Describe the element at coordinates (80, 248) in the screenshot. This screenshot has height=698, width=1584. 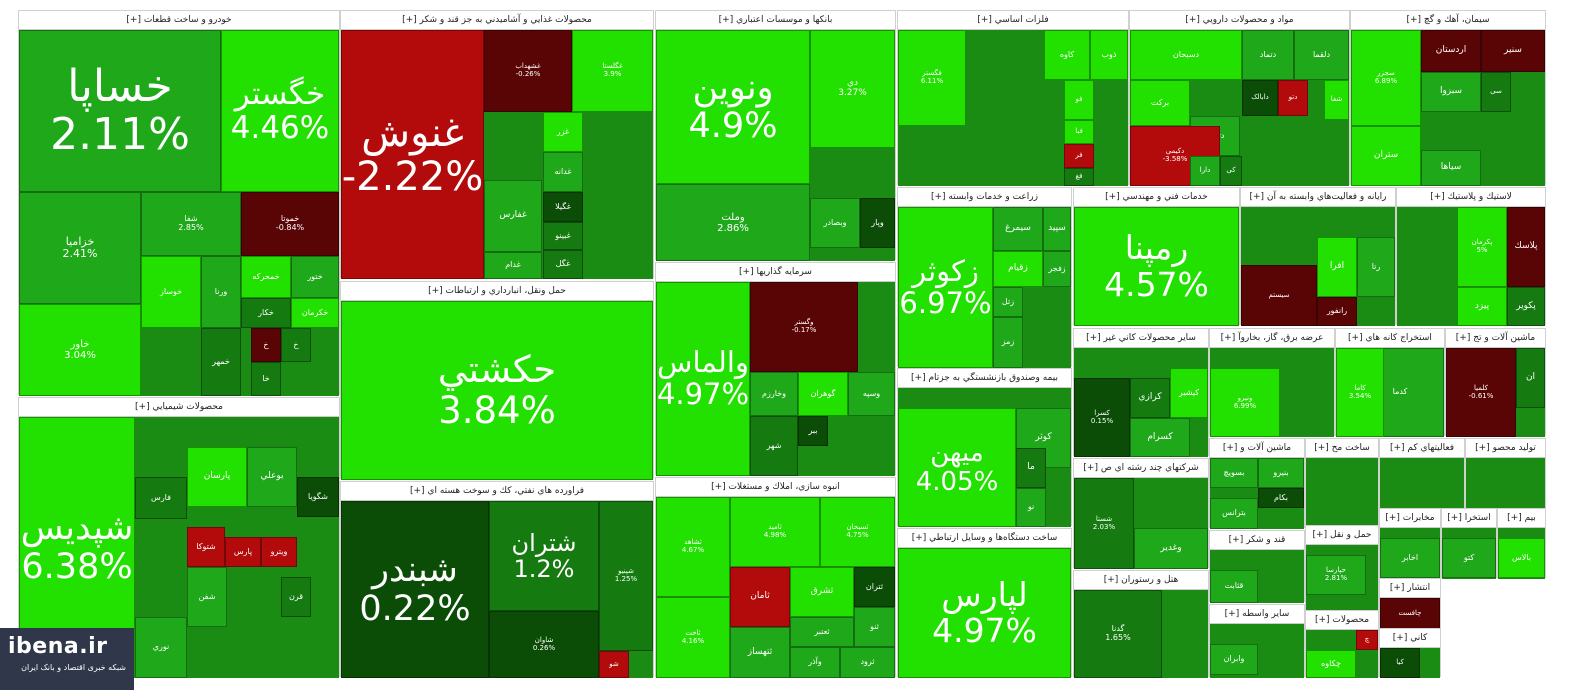
I see `stock-tile: خزامیا 2.41%` at that location.